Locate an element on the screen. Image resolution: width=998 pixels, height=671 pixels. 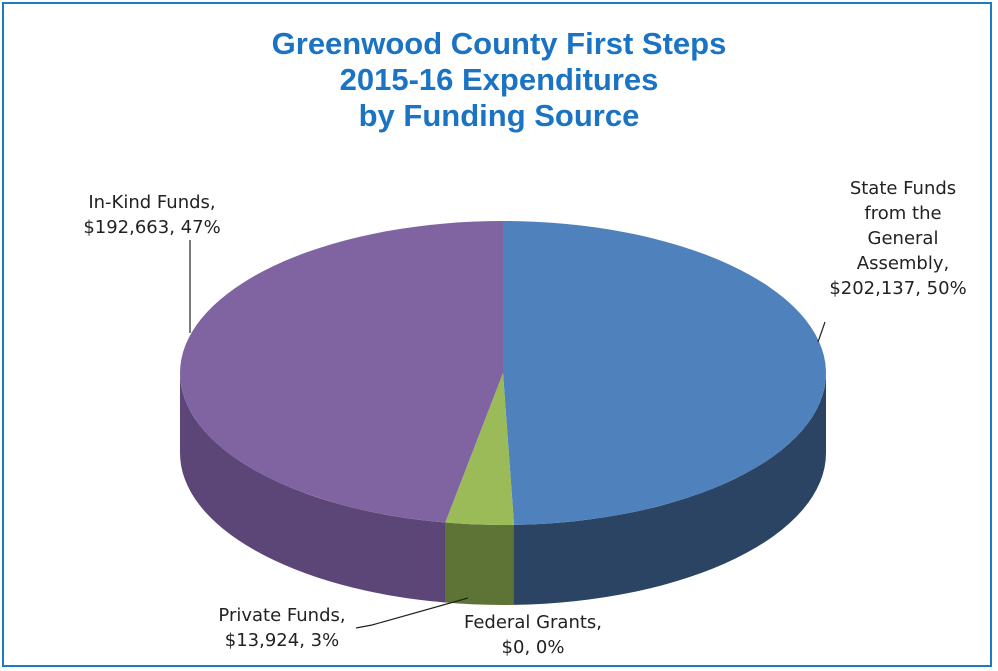
pie-side-state-funds is located at coordinates (670, 489).